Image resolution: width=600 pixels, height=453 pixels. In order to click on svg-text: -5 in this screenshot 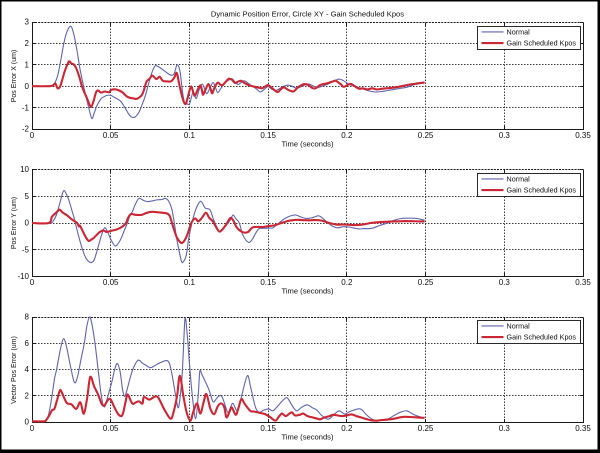, I will do `click(26, 249)`.